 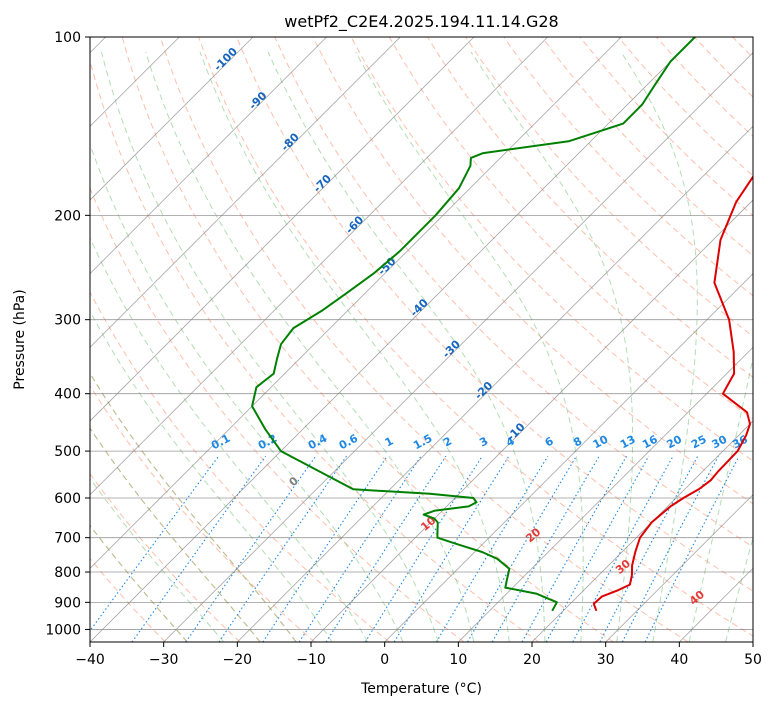 I want to click on y-axis-label: Pressure (hPa), so click(x=20, y=339).